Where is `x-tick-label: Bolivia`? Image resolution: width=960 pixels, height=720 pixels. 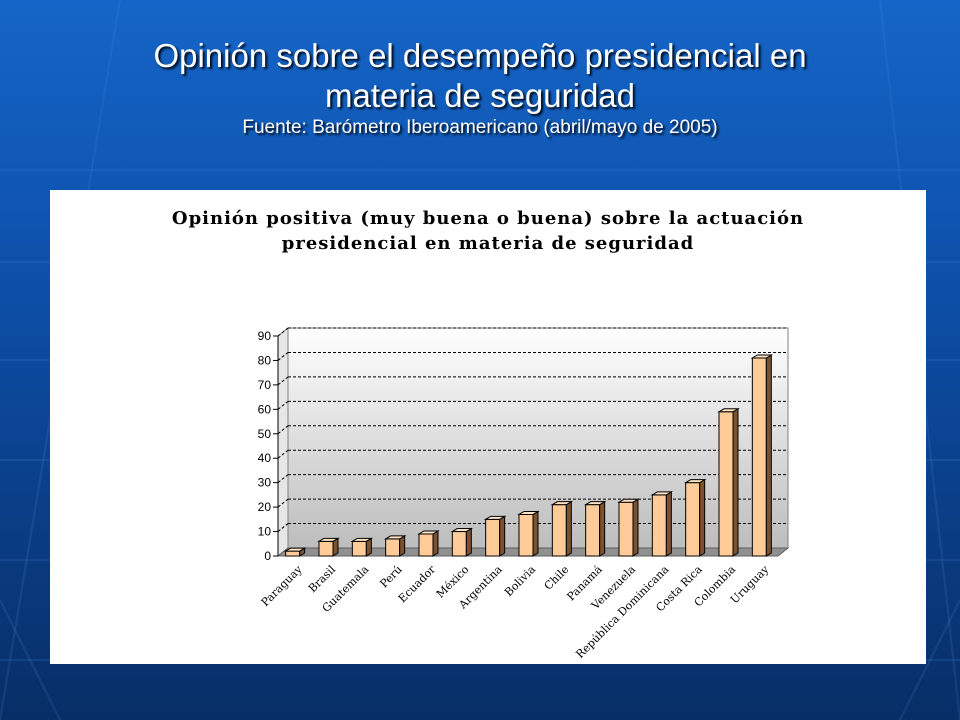 x-tick-label: Bolivia is located at coordinates (520, 581).